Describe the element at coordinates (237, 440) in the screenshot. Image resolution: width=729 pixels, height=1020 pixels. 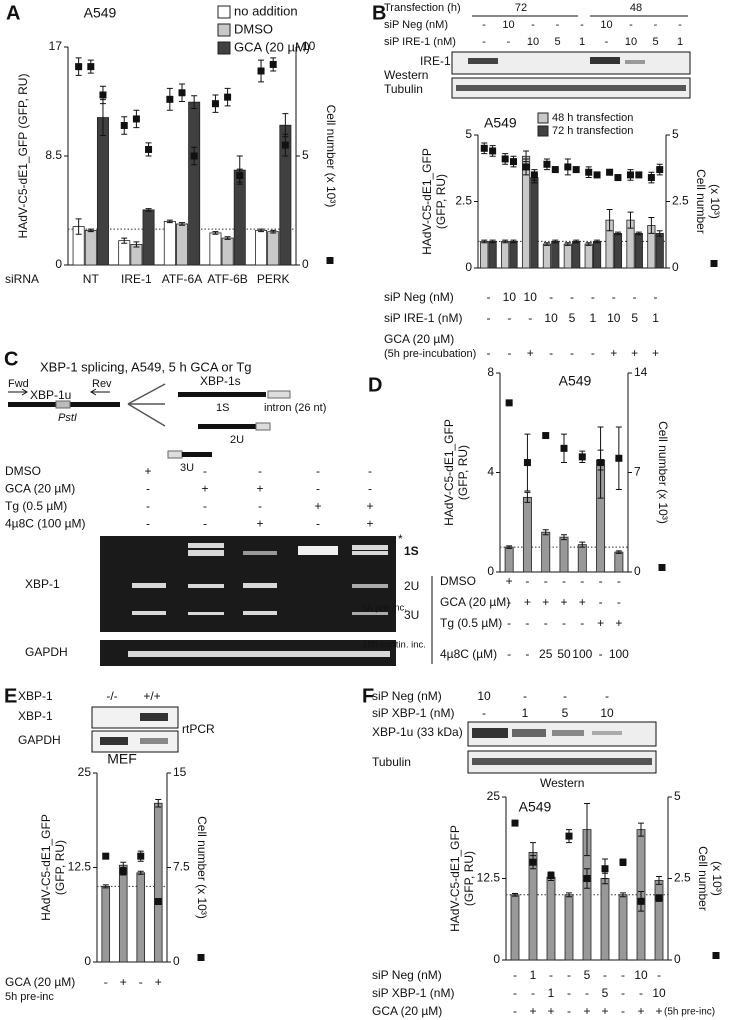
I see `product-label: 2U` at that location.